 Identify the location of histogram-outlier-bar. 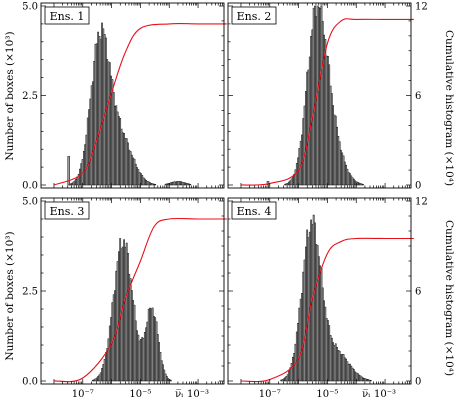
(68, 171).